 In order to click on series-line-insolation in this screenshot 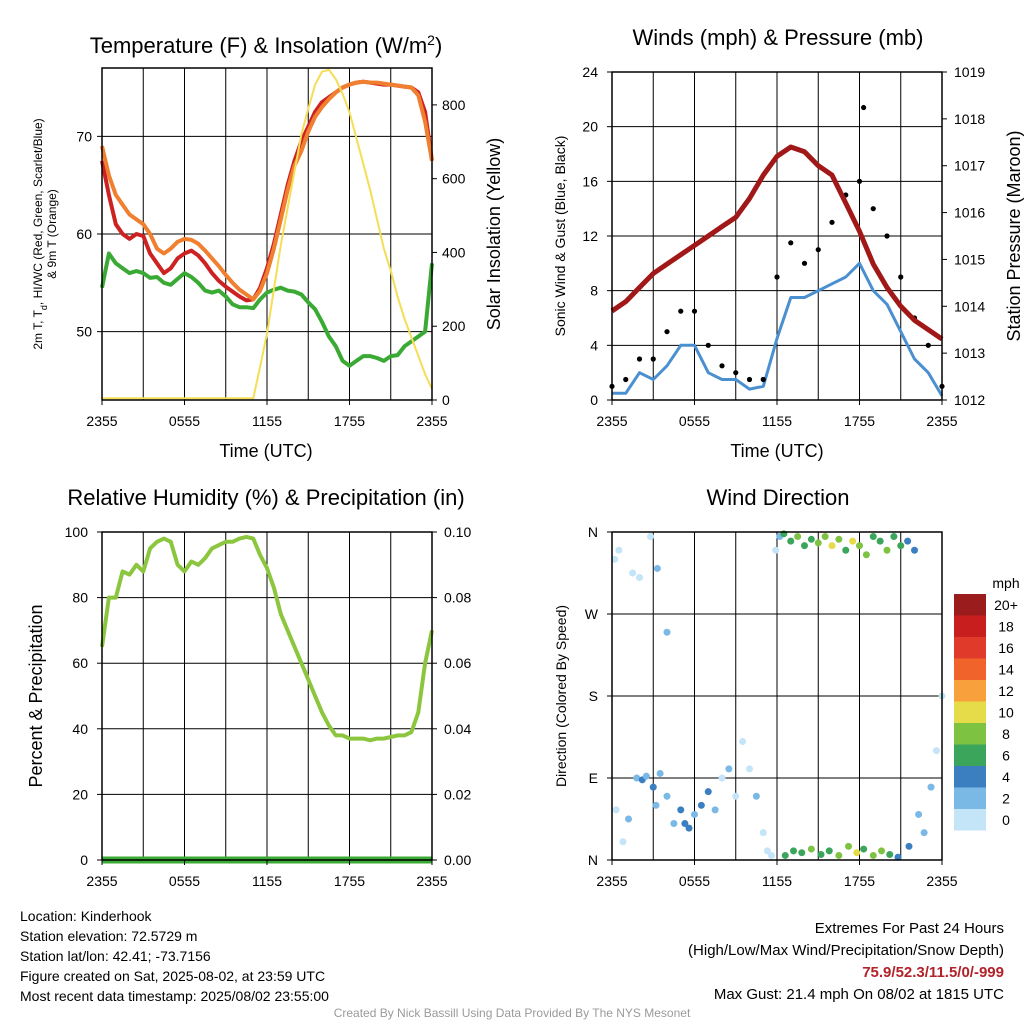, I will do `click(267, 234)`.